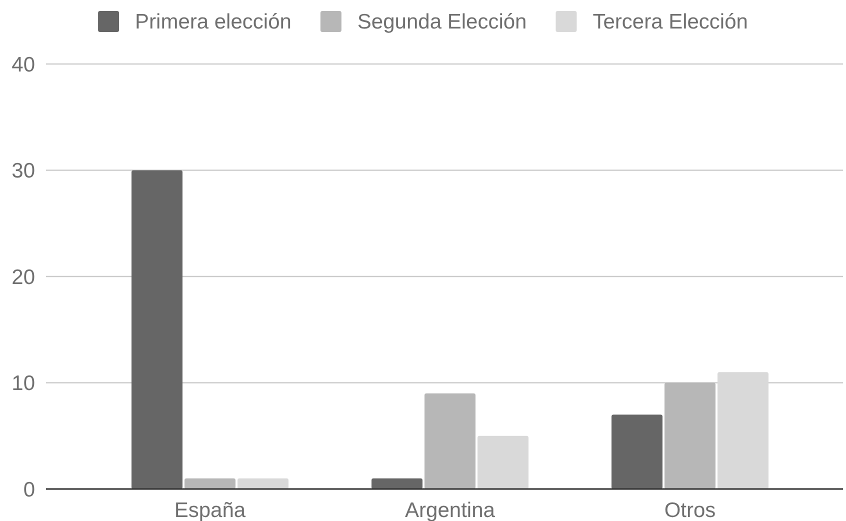  Describe the element at coordinates (23, 384) in the screenshot. I see `y-tick-label: 10` at that location.